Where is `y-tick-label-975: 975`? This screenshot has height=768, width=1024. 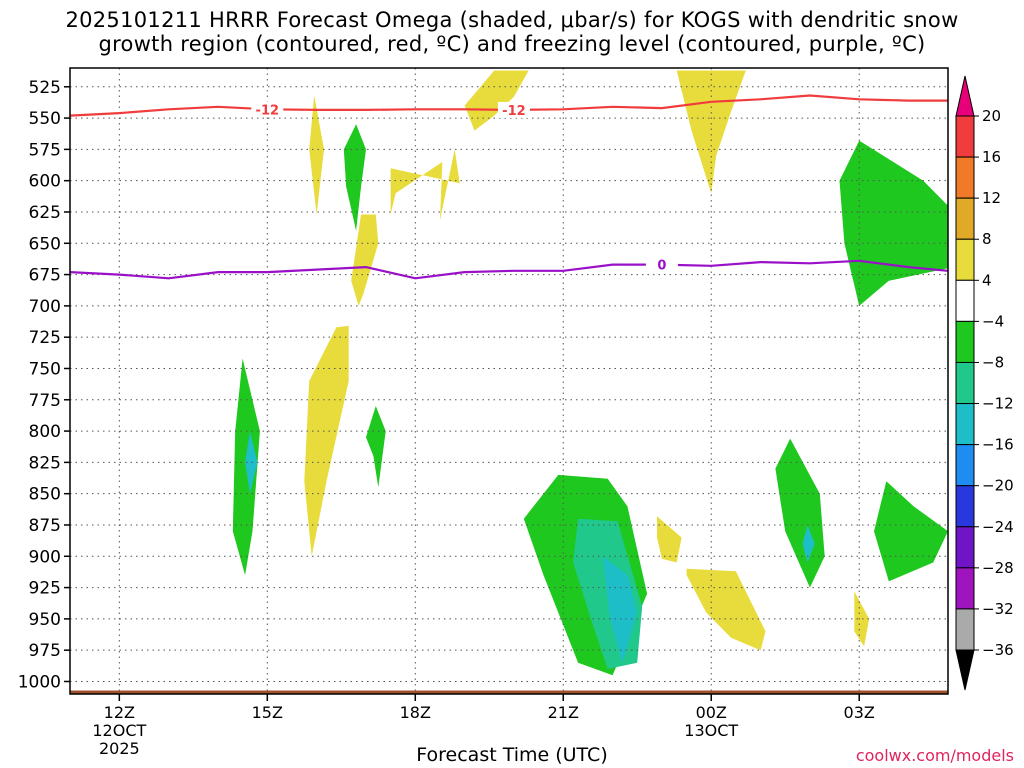 y-tick-label-975: 975 is located at coordinates (45, 651).